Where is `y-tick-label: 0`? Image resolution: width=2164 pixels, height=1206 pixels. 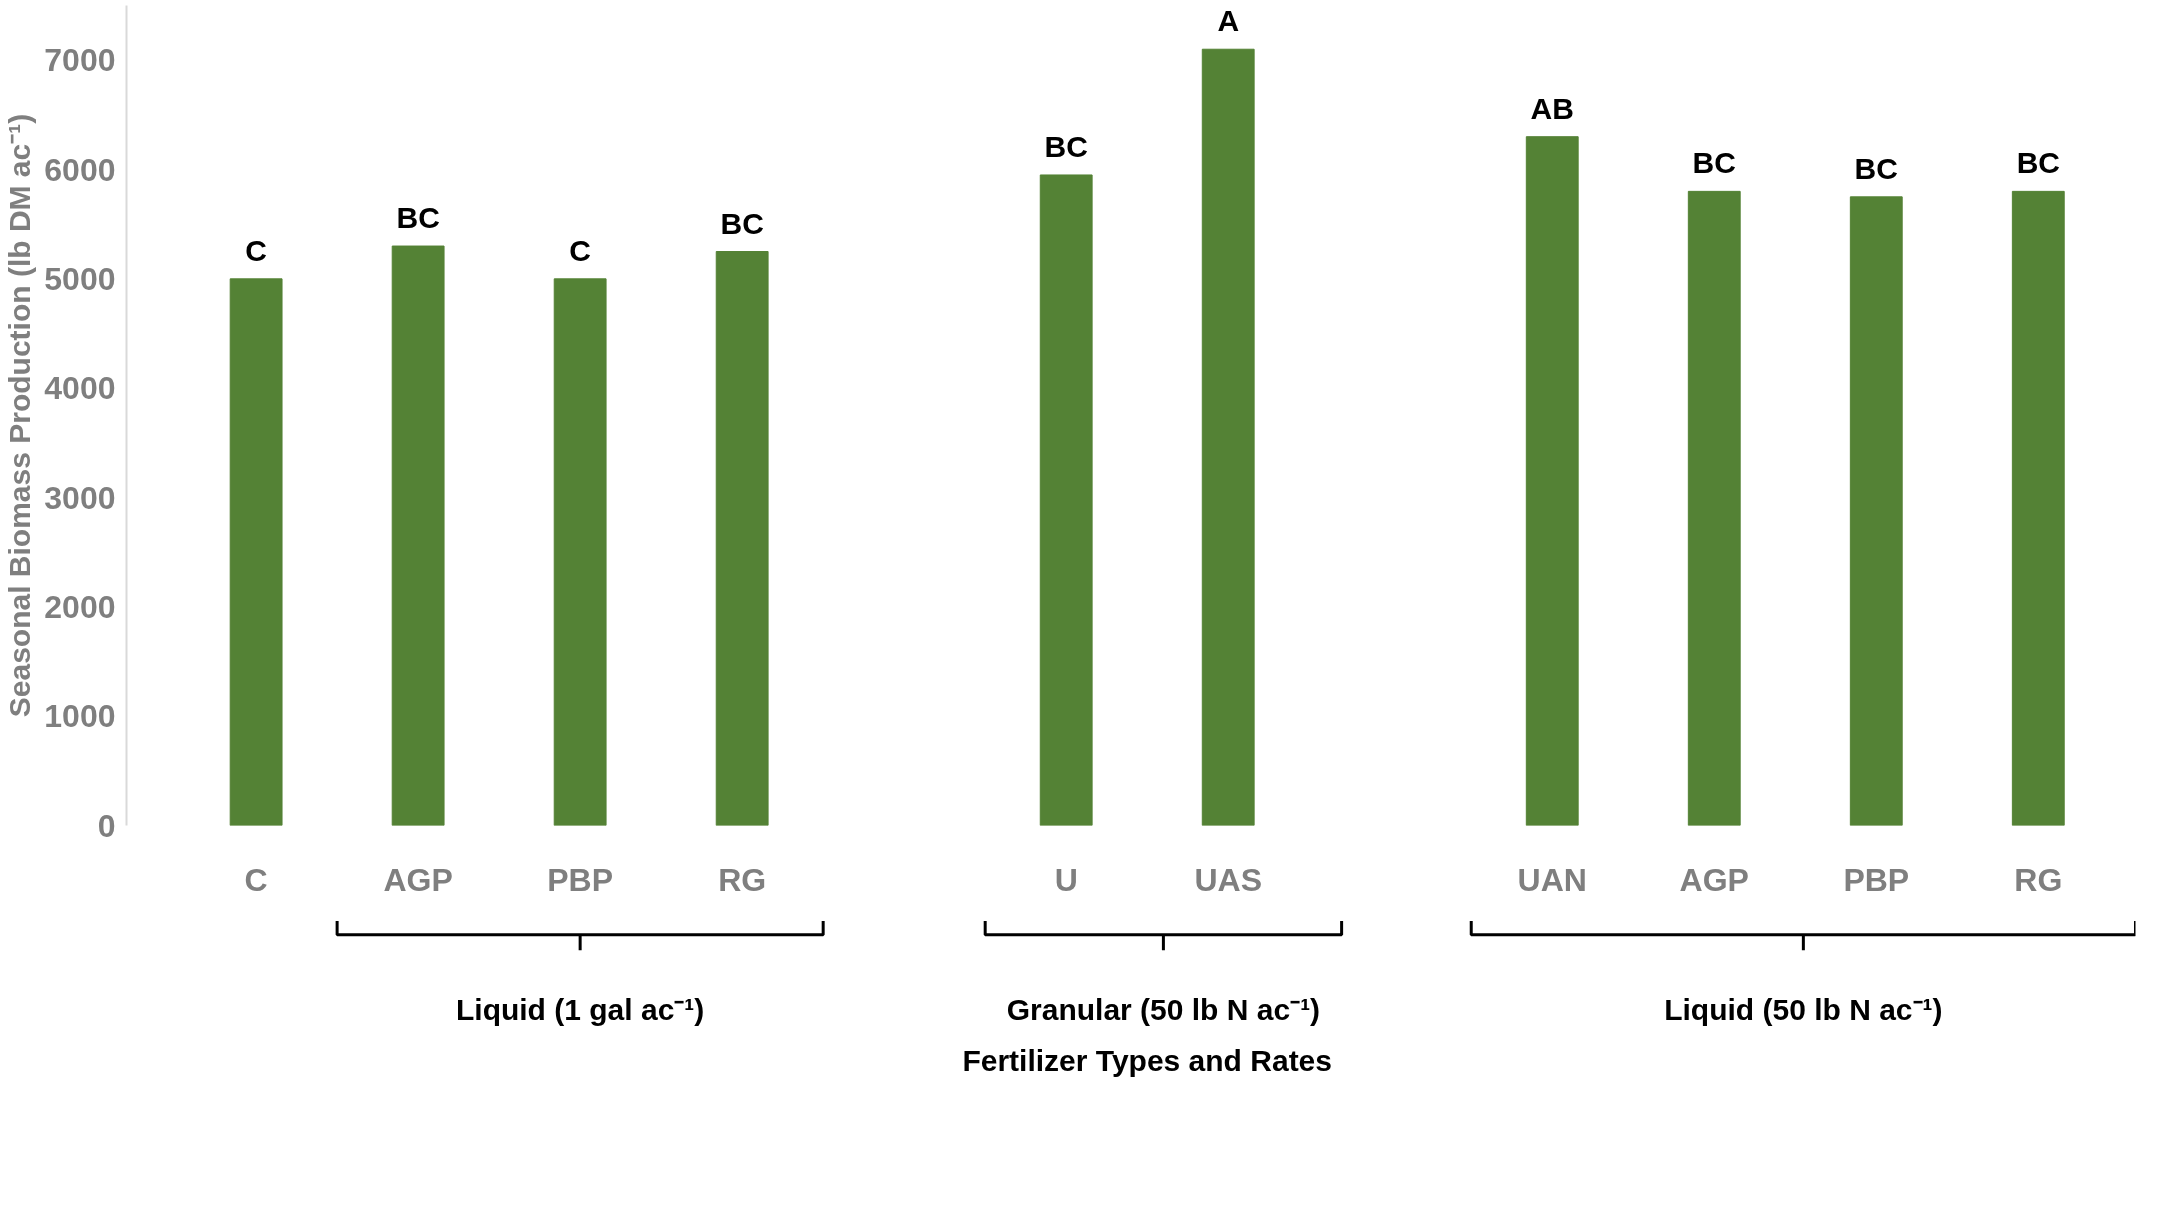
y-tick-label: 0 is located at coordinates (106, 825).